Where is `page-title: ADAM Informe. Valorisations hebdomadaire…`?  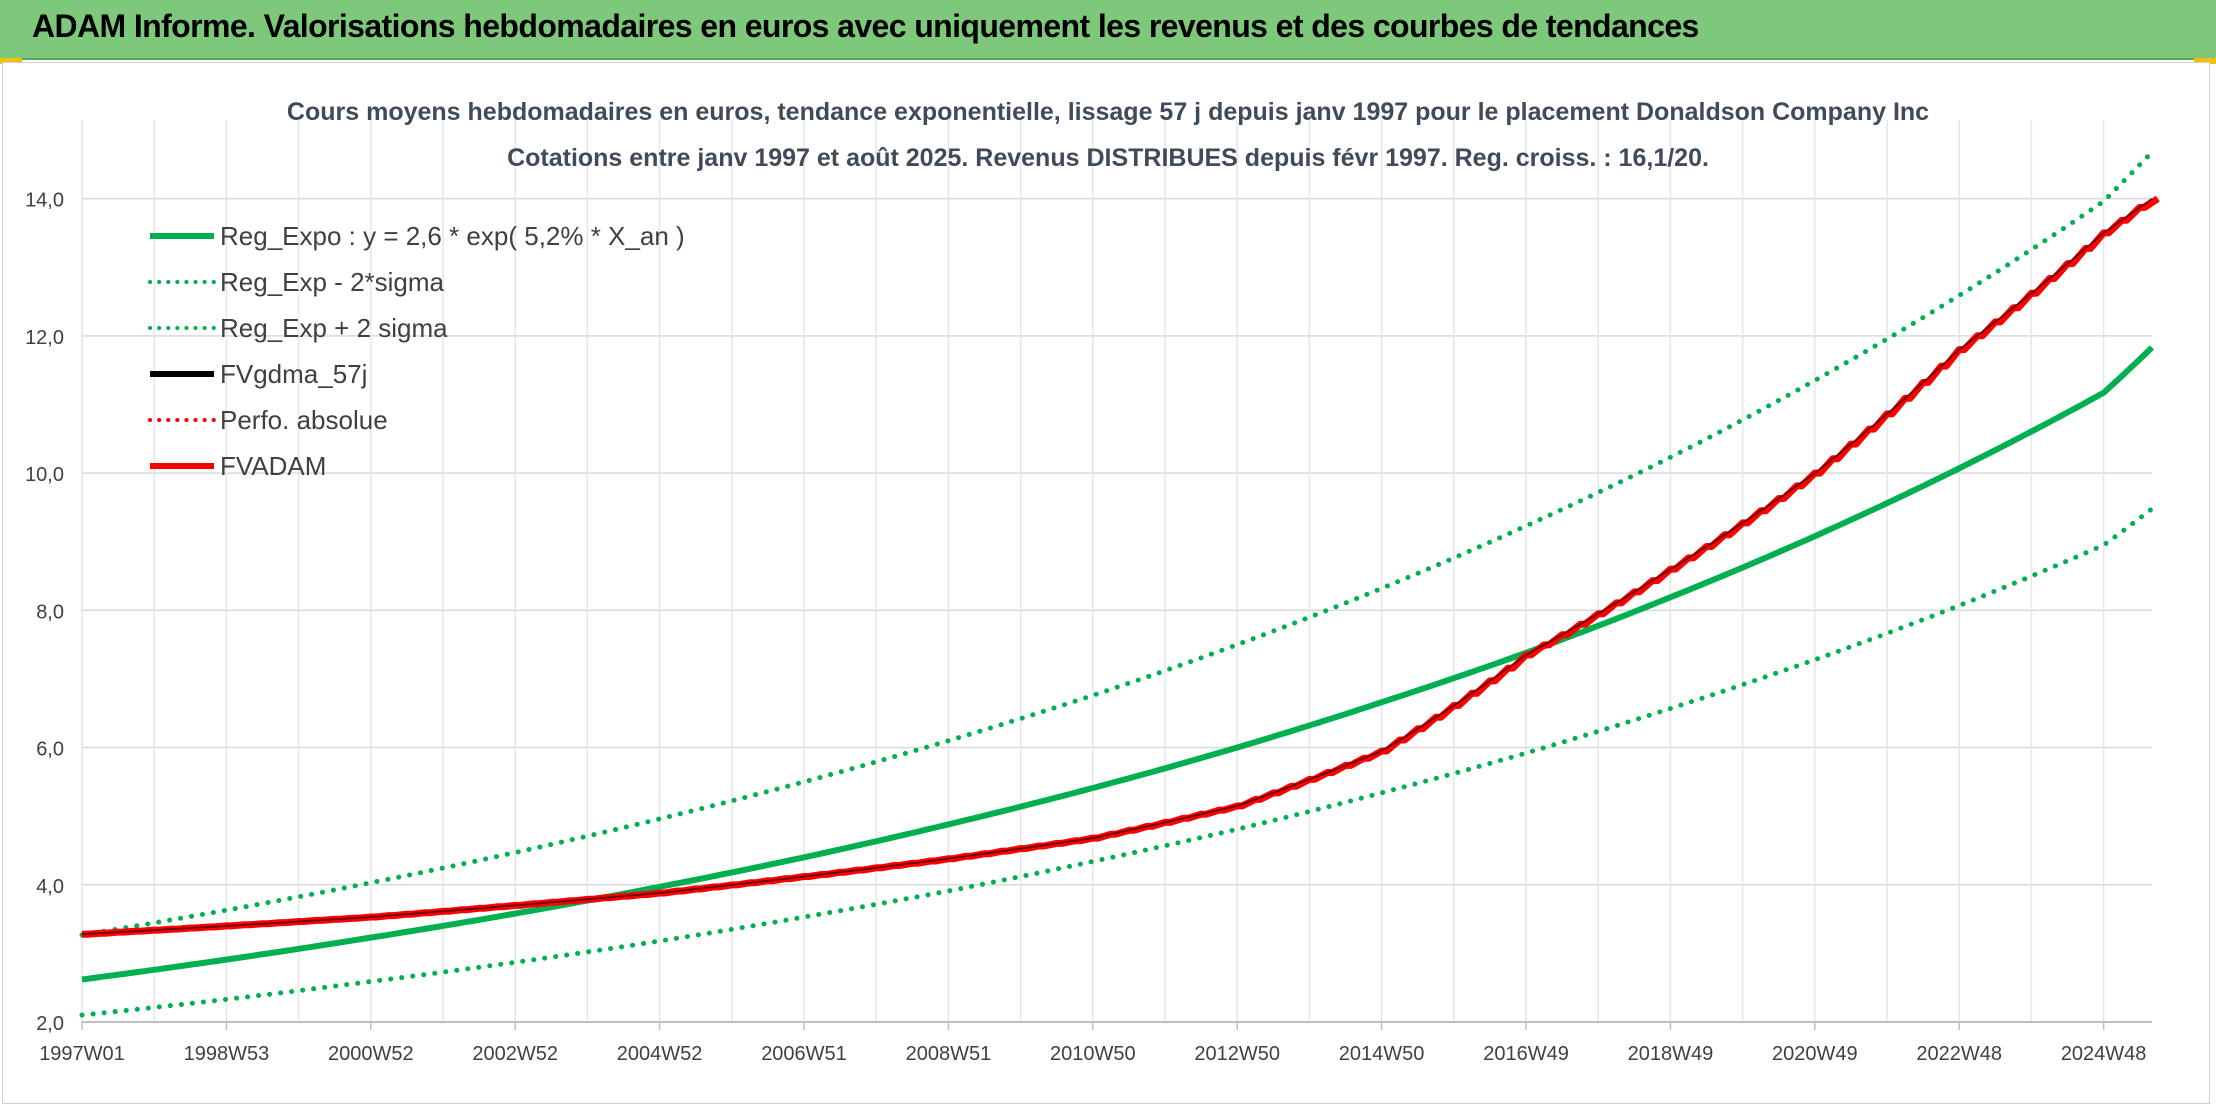
page-title: ADAM Informe. Valorisations hebdomadaire… is located at coordinates (865, 26).